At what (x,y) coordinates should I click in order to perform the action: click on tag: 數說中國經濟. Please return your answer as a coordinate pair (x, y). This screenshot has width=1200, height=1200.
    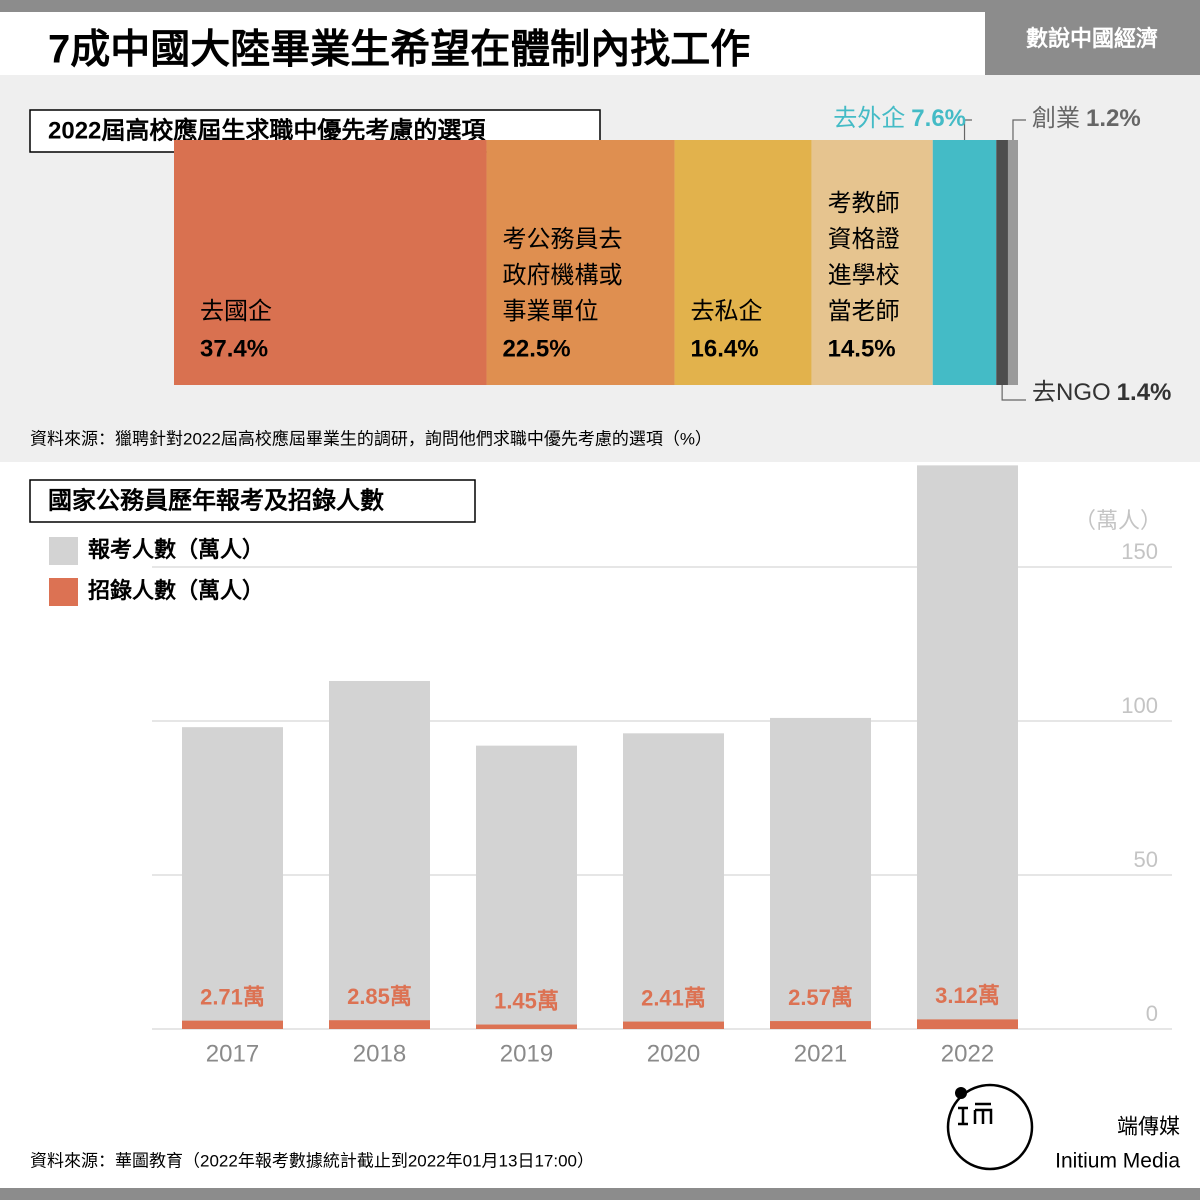
    Looking at the image, I should click on (1092, 38).